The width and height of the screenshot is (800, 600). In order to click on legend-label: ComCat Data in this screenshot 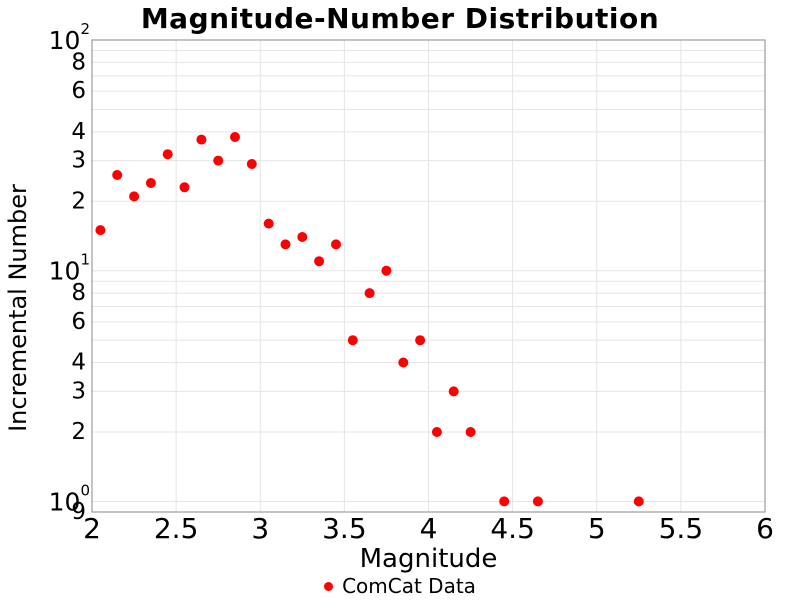, I will do `click(409, 586)`.